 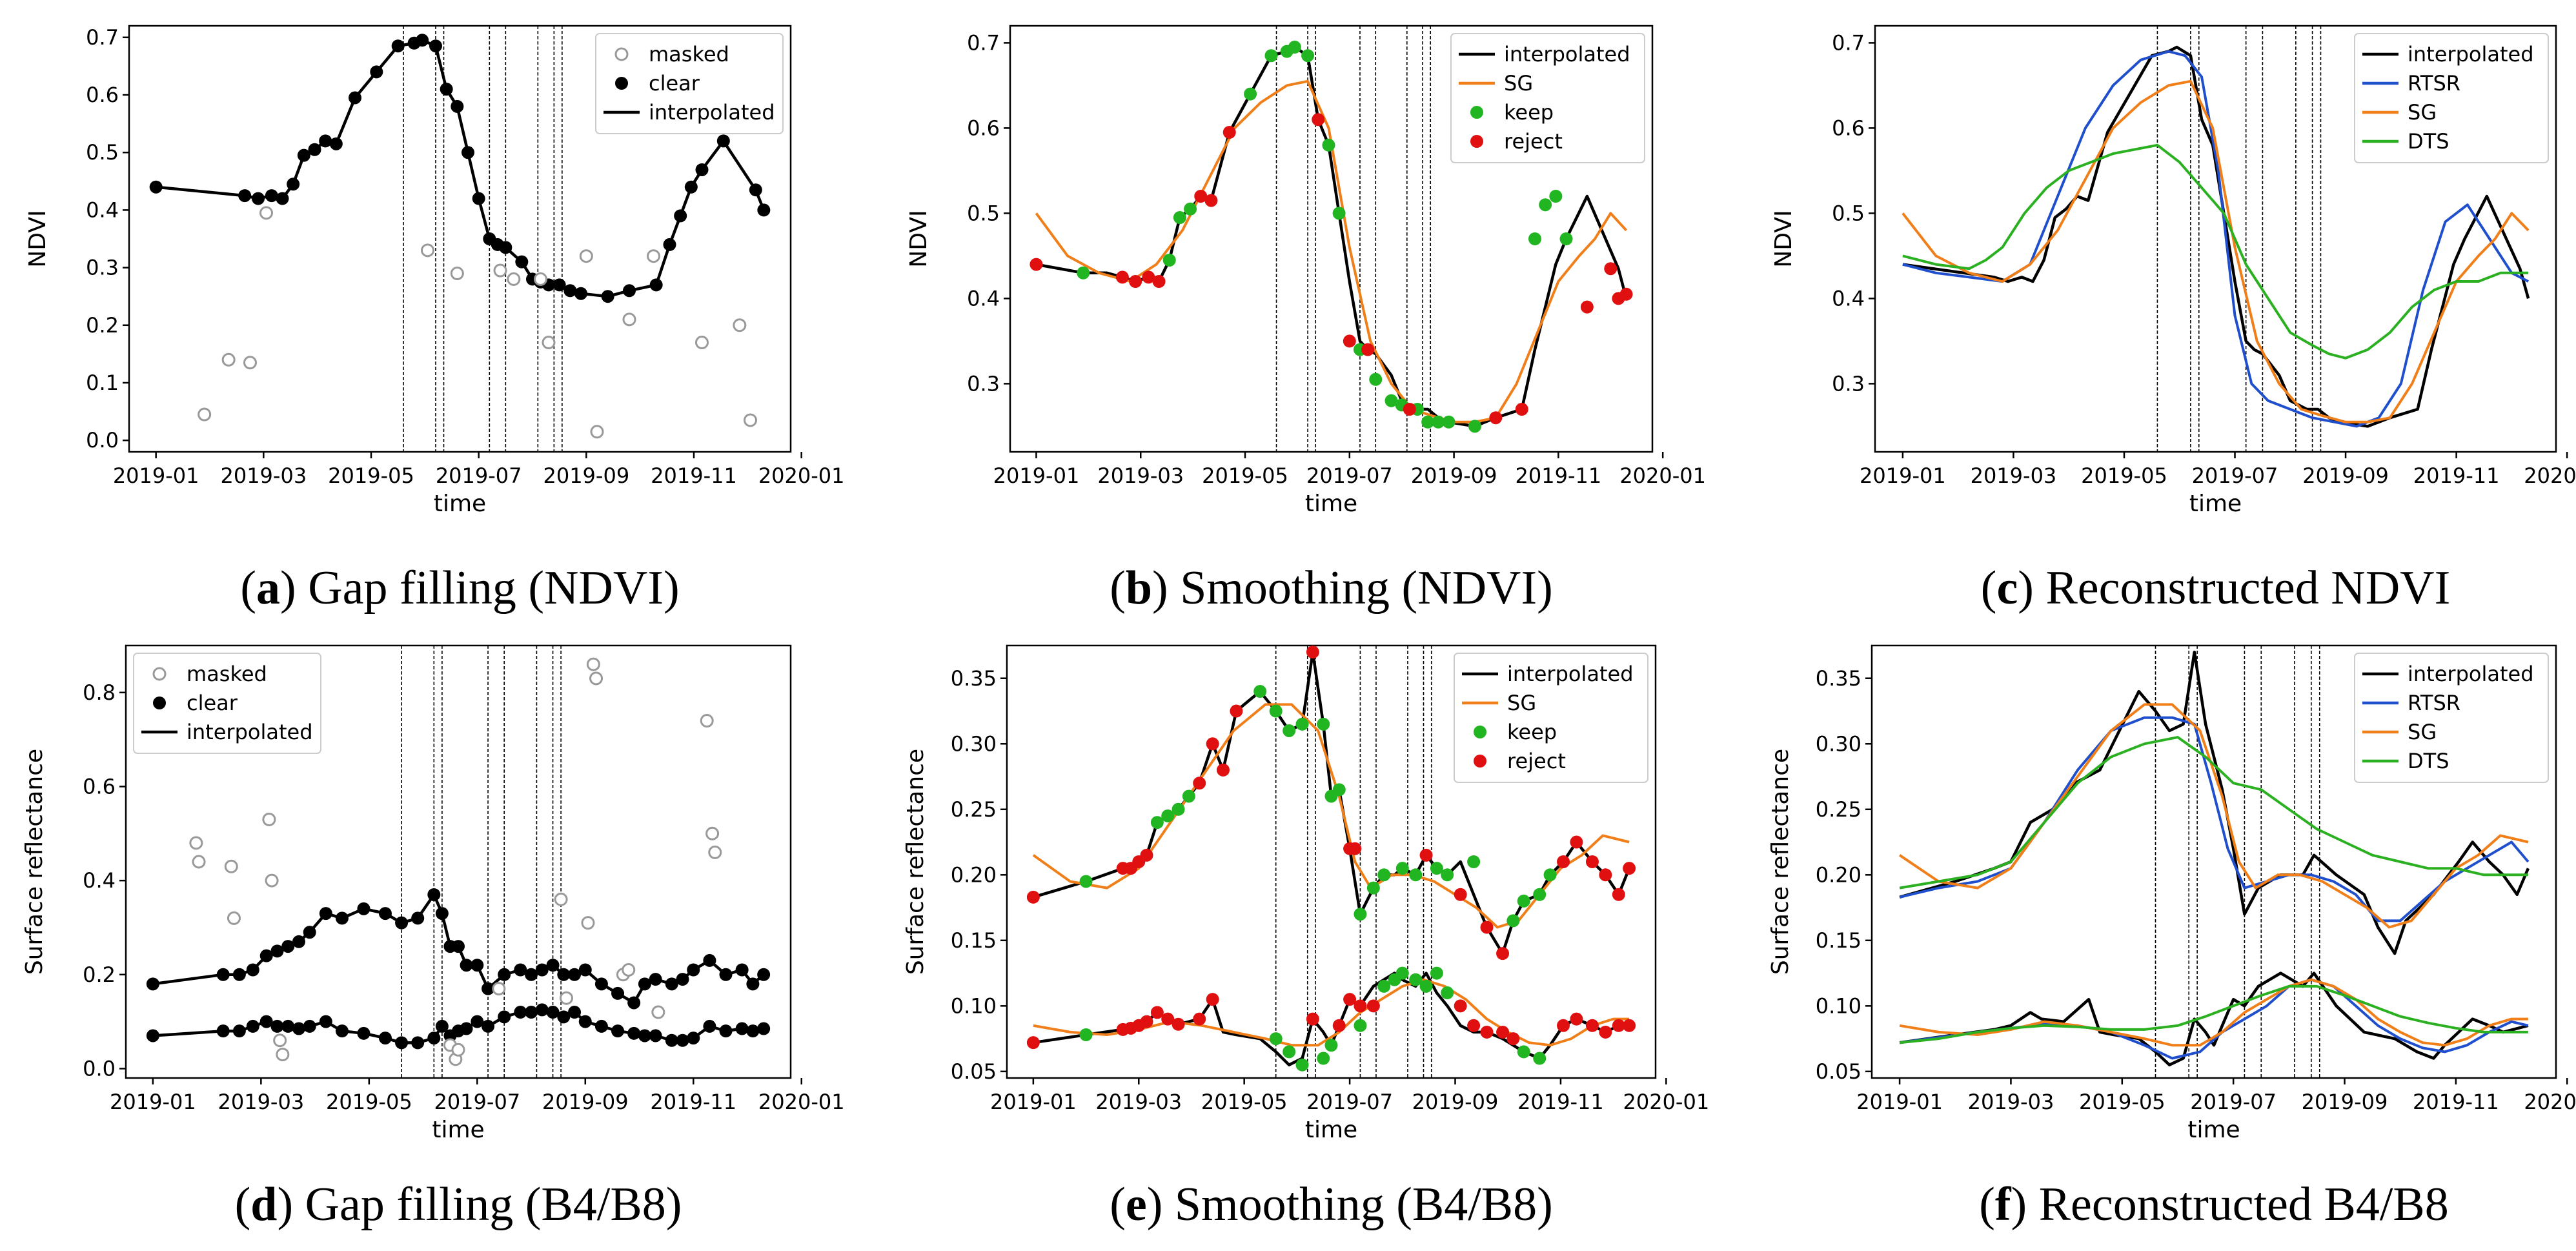 What do you see at coordinates (1536, 761) in the screenshot?
I see `legend-label-reject: reject` at bounding box center [1536, 761].